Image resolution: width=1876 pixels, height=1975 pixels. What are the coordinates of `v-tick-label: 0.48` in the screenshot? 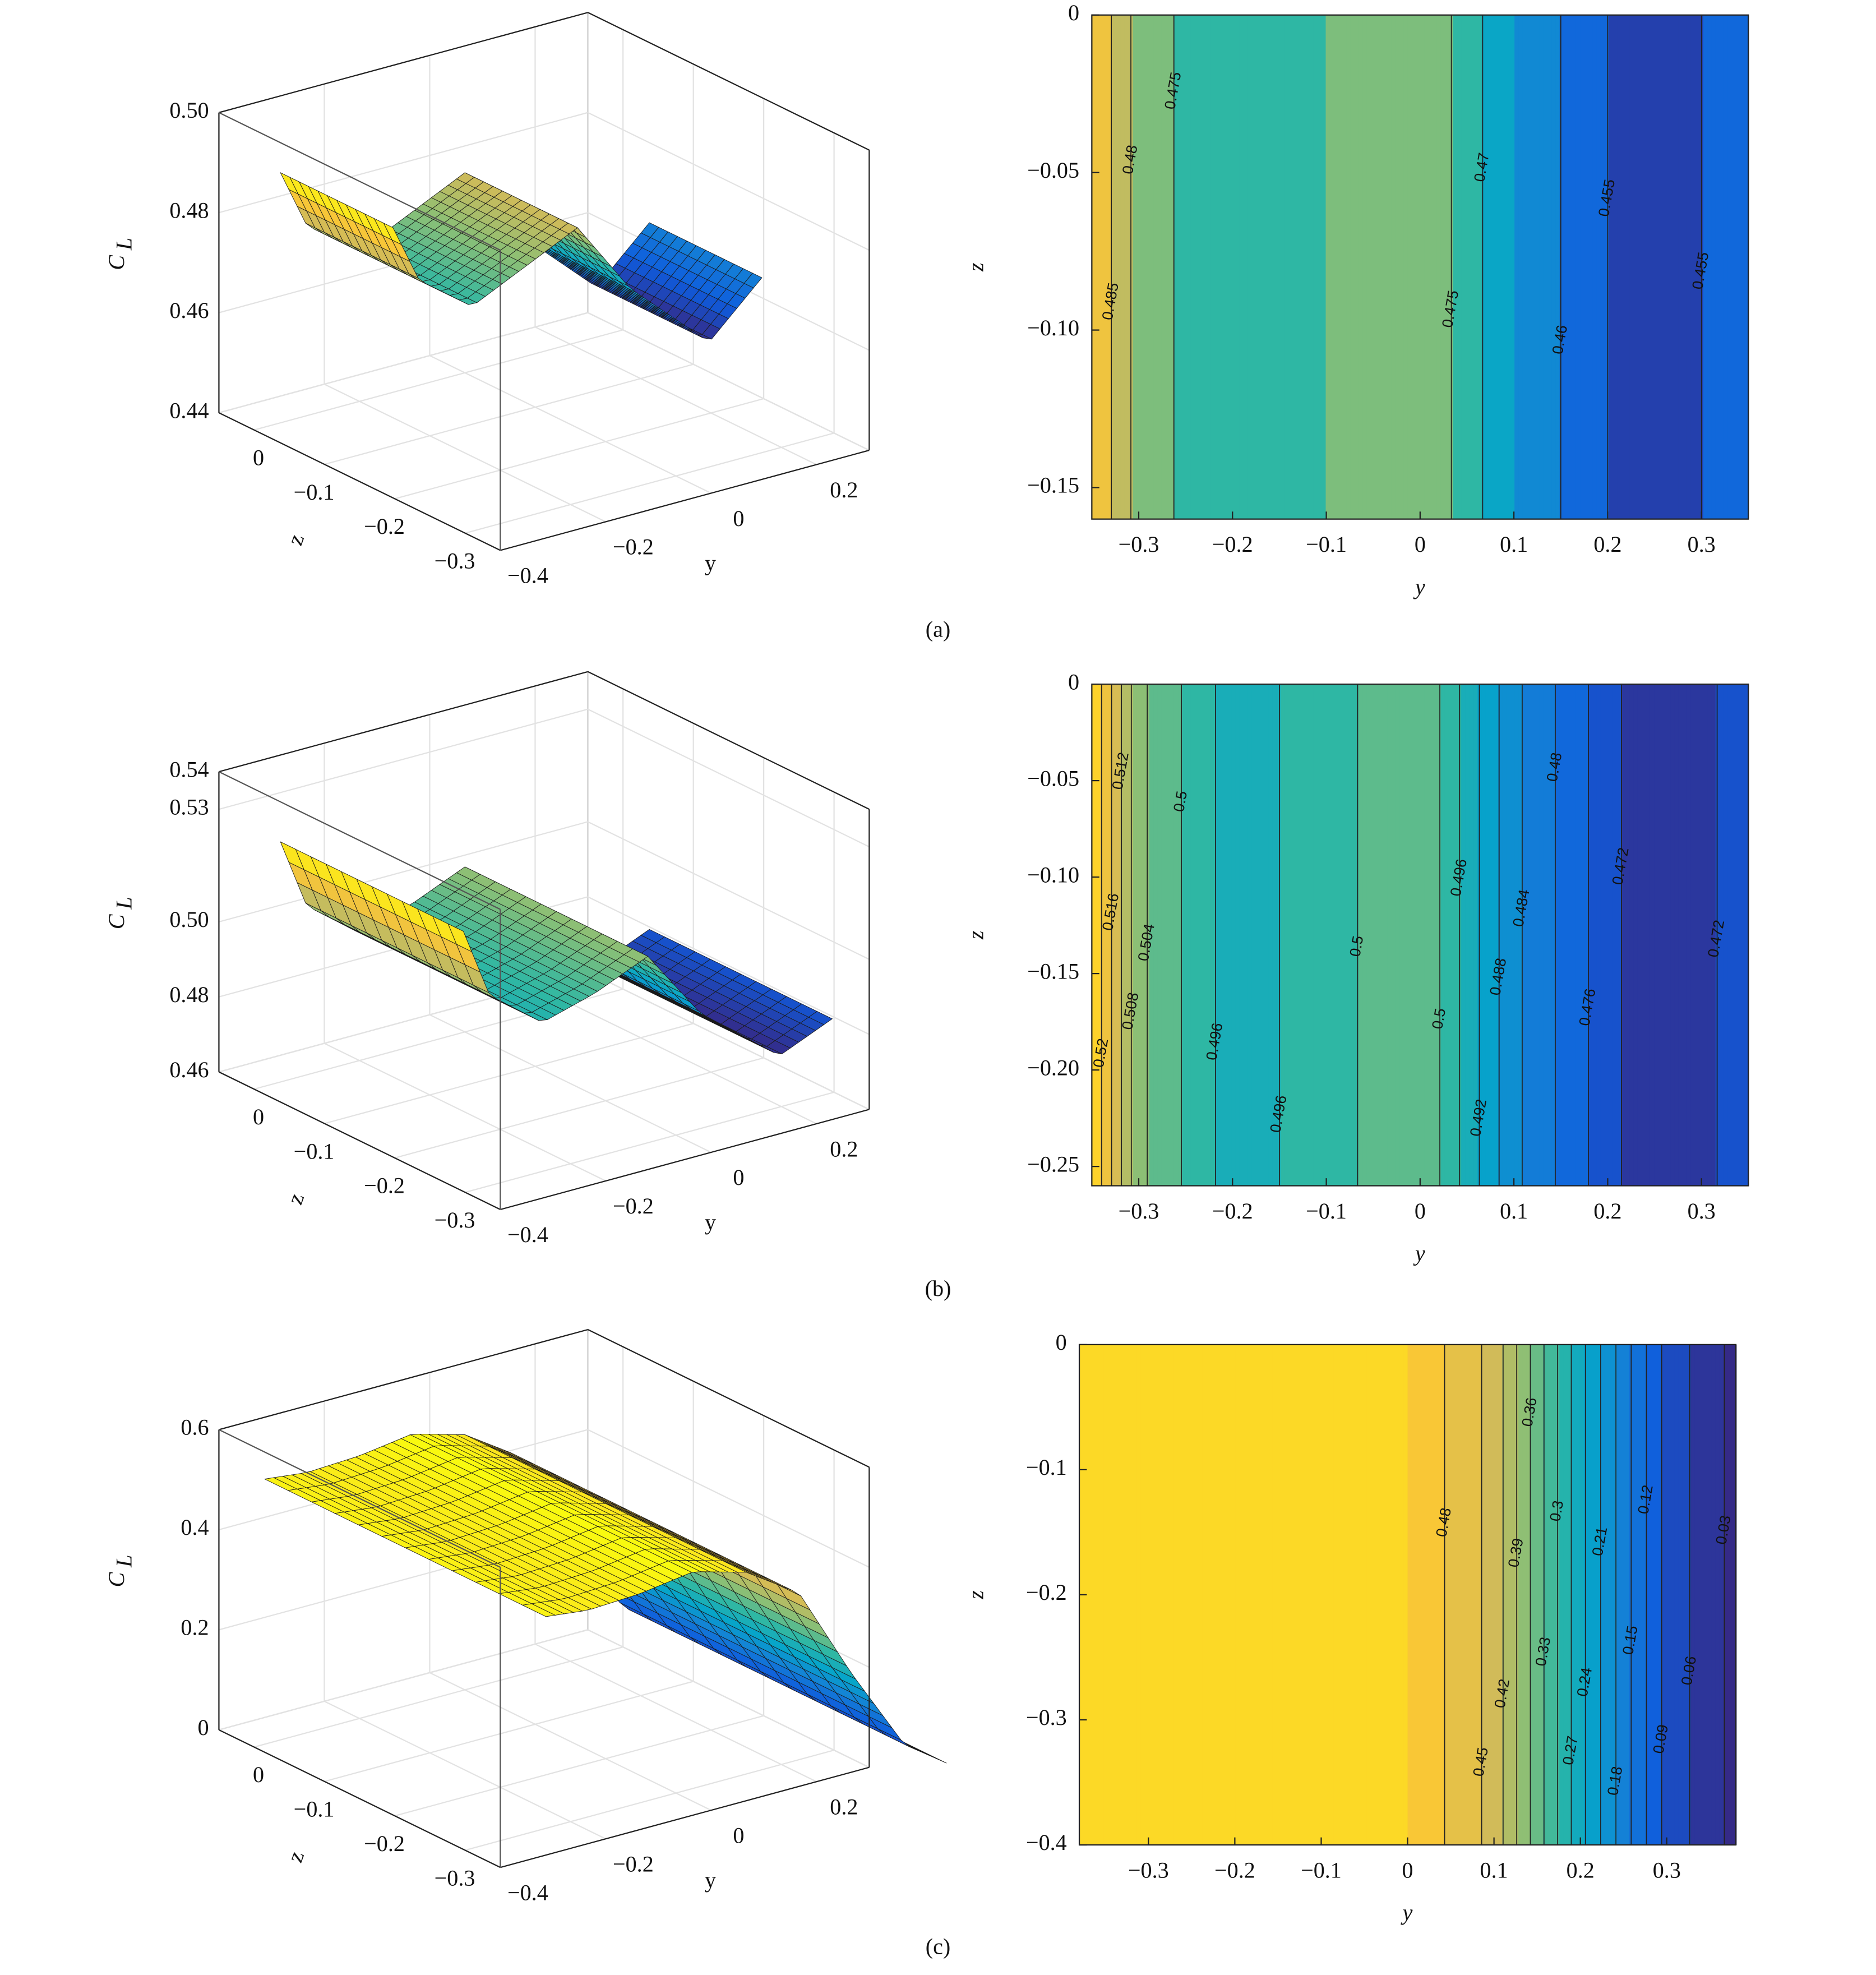 It's located at (189, 210).